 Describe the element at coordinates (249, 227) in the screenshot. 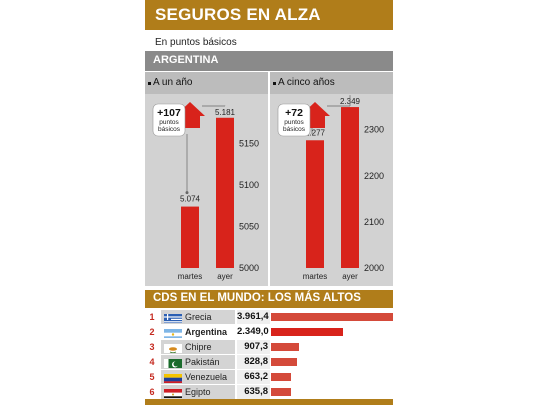

I see `y-tick-label: 5050` at that location.